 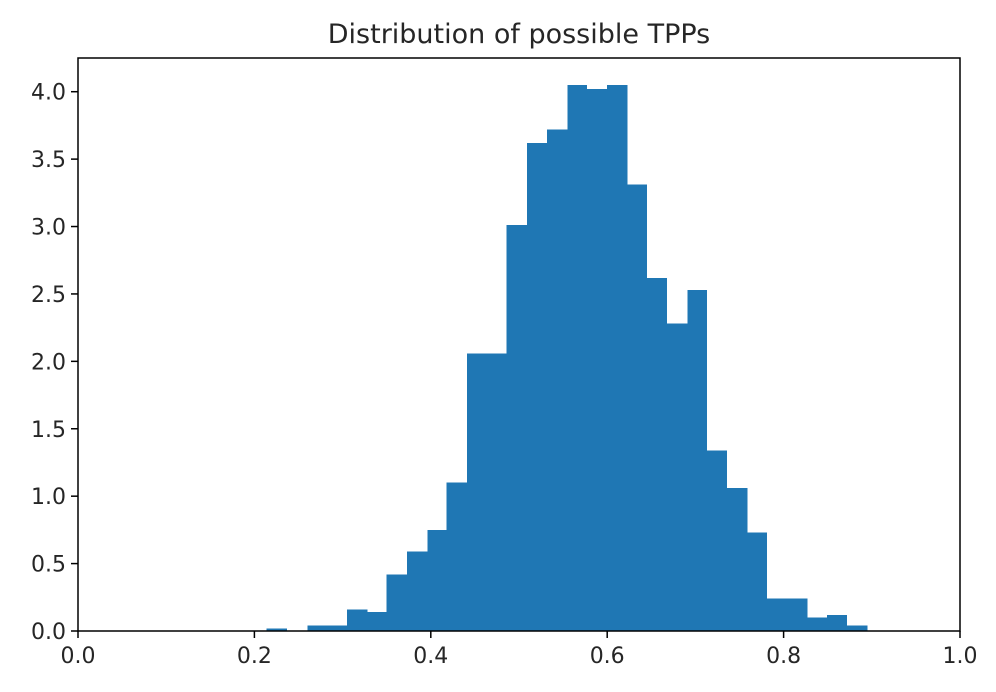 What do you see at coordinates (783, 656) in the screenshot?
I see `x-tick-label: 0.8` at bounding box center [783, 656].